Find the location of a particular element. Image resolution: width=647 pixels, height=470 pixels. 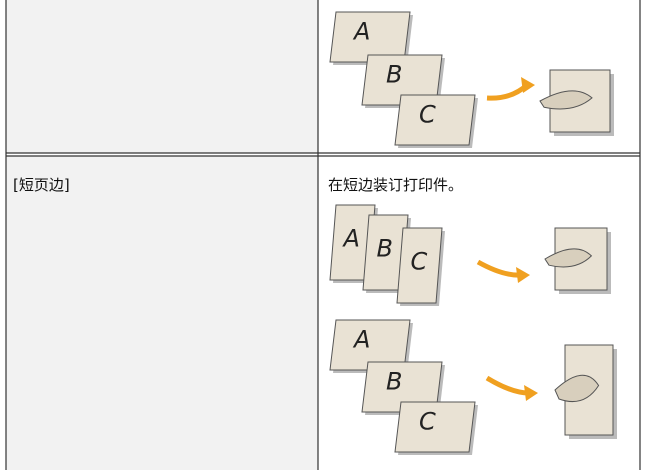

setting-name: [短页边] is located at coordinates (41, 185).